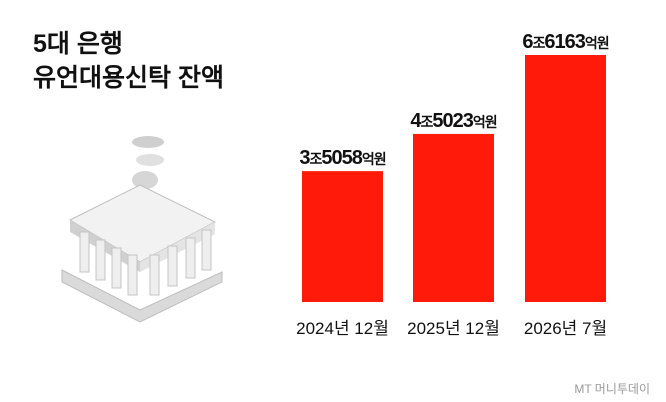  Describe the element at coordinates (342, 328) in the screenshot. I see `x-tick-label: 2024년 12월` at that location.